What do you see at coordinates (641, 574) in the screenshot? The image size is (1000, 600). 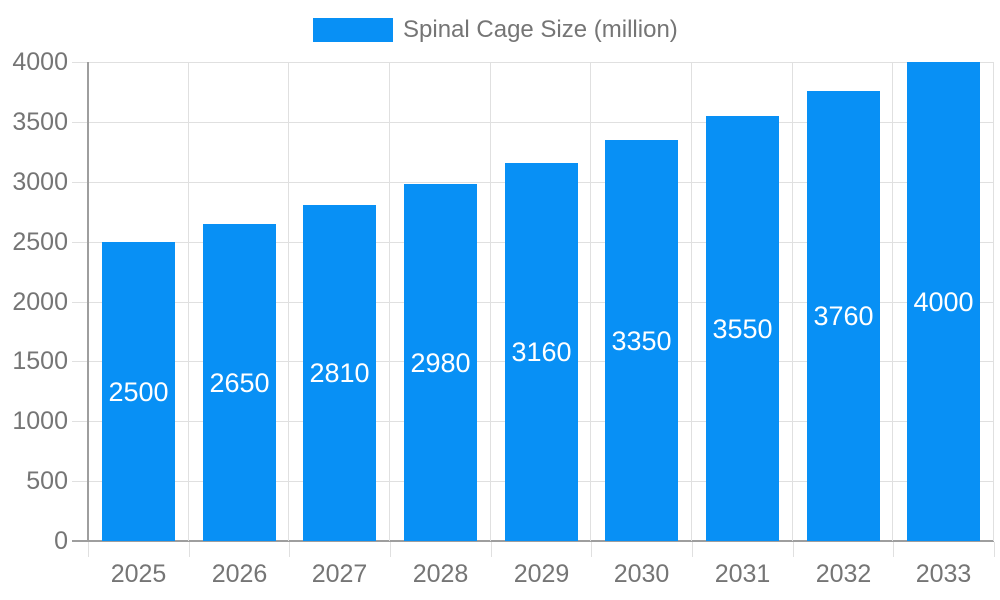 I see `x-axis-tick-label: 2030` at bounding box center [641, 574].